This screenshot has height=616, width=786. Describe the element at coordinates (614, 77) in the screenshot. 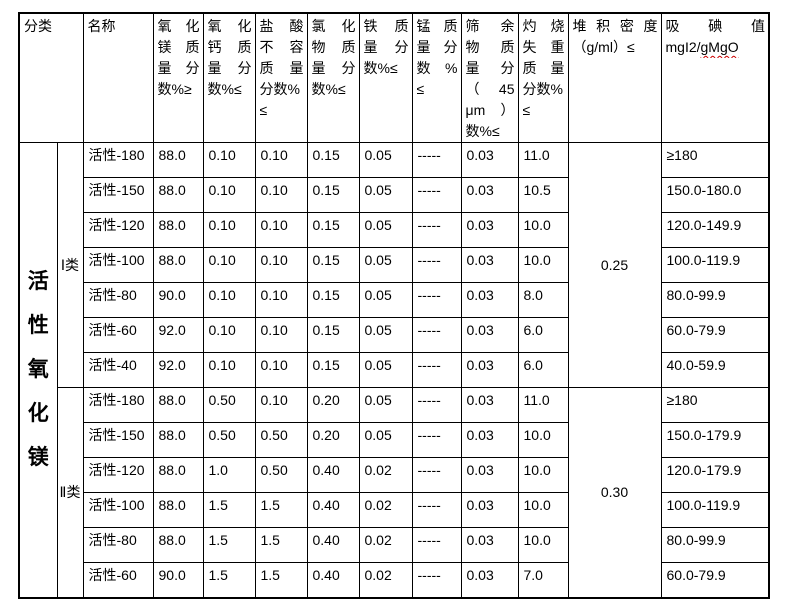

I see `col-header-bulk-density: 堆积密度 （g/ml）≤` at that location.